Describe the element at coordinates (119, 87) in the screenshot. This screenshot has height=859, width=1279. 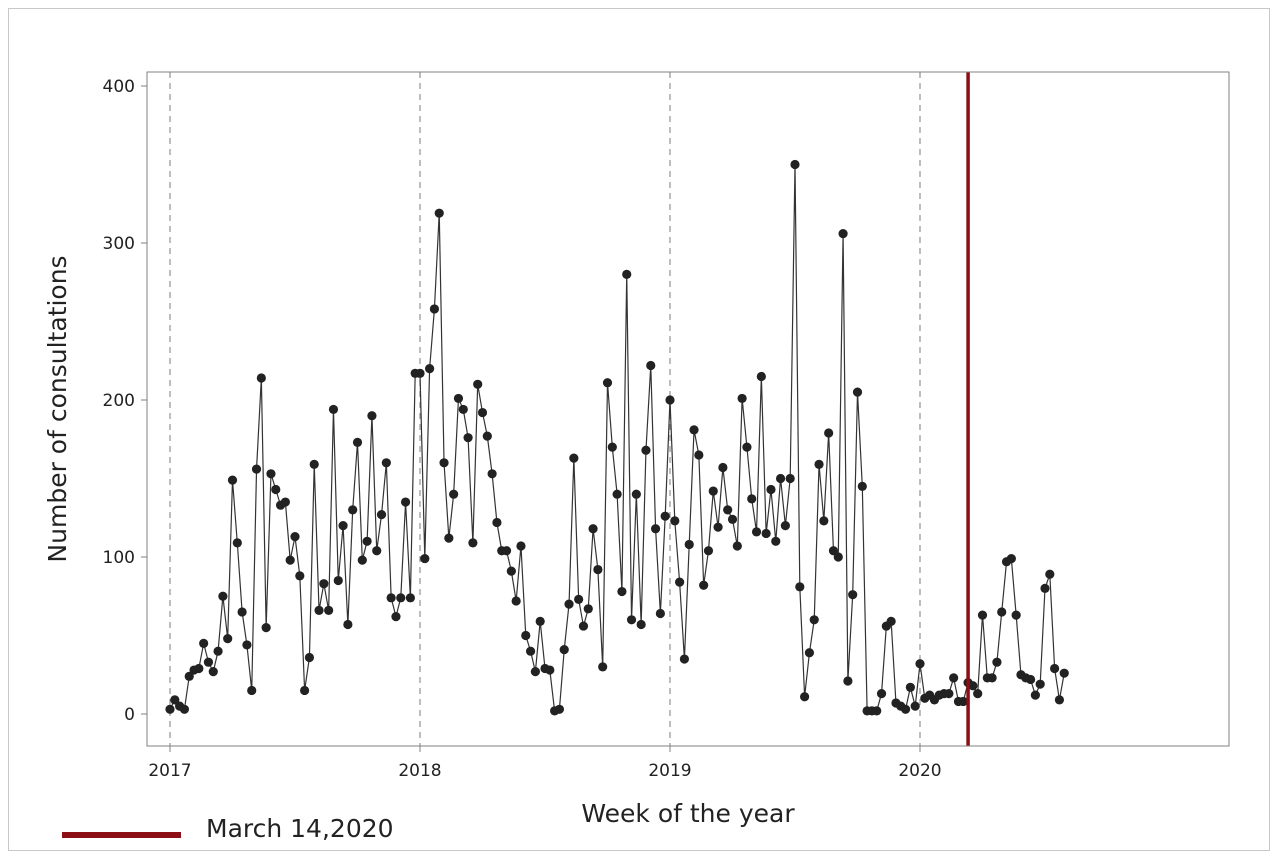
I see `y-tick-label: 400` at that location.